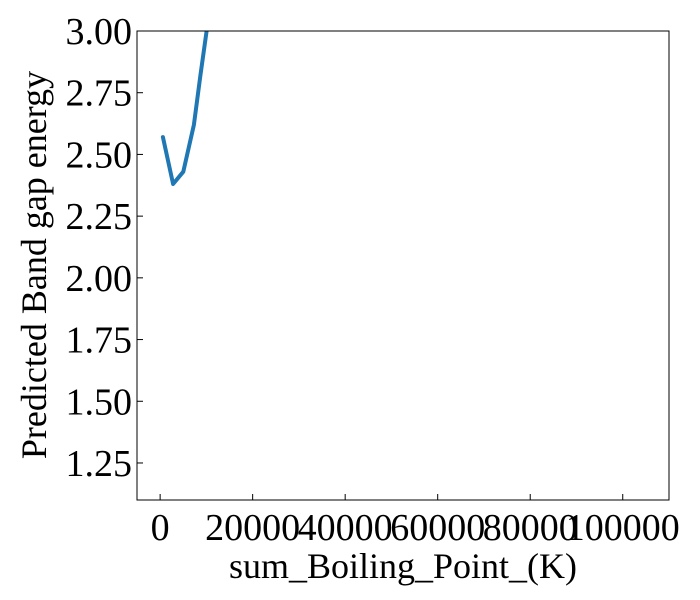  I want to click on series-line, so click(184, 108).